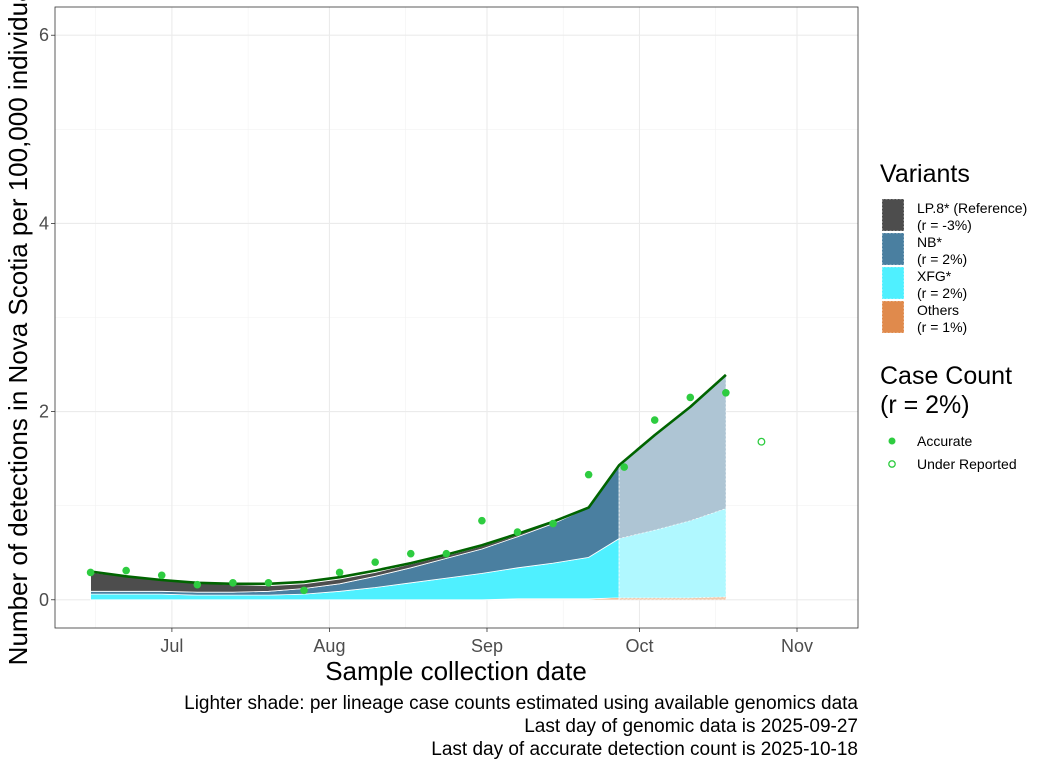 This screenshot has height=768, width=1056. I want to click on under-reported-point, so click(761, 441).